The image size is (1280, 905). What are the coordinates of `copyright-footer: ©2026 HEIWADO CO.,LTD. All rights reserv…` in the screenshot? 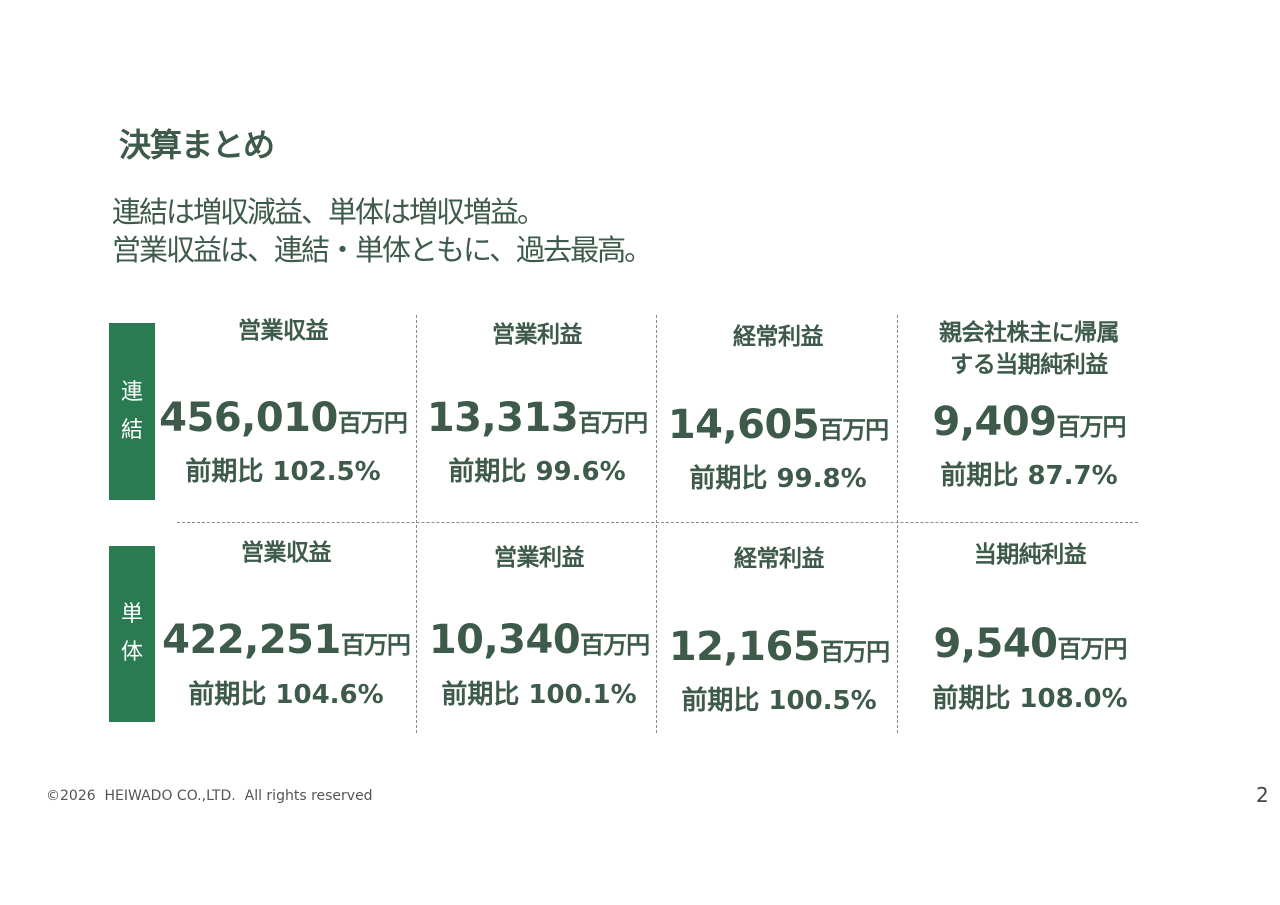 It's located at (209, 796).